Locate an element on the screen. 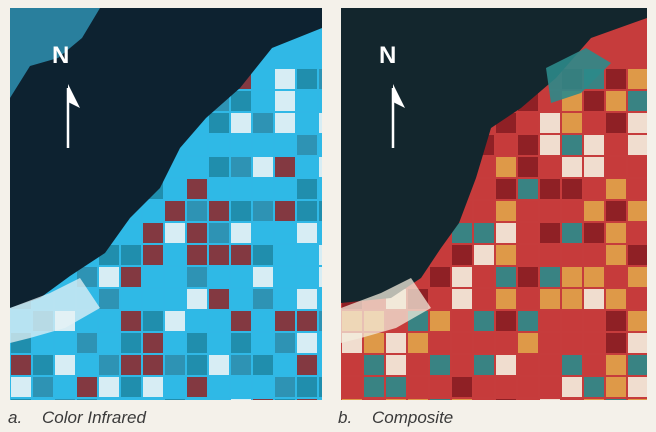 The width and height of the screenshot is (656, 432). caption-letter: b. is located at coordinates (345, 417).